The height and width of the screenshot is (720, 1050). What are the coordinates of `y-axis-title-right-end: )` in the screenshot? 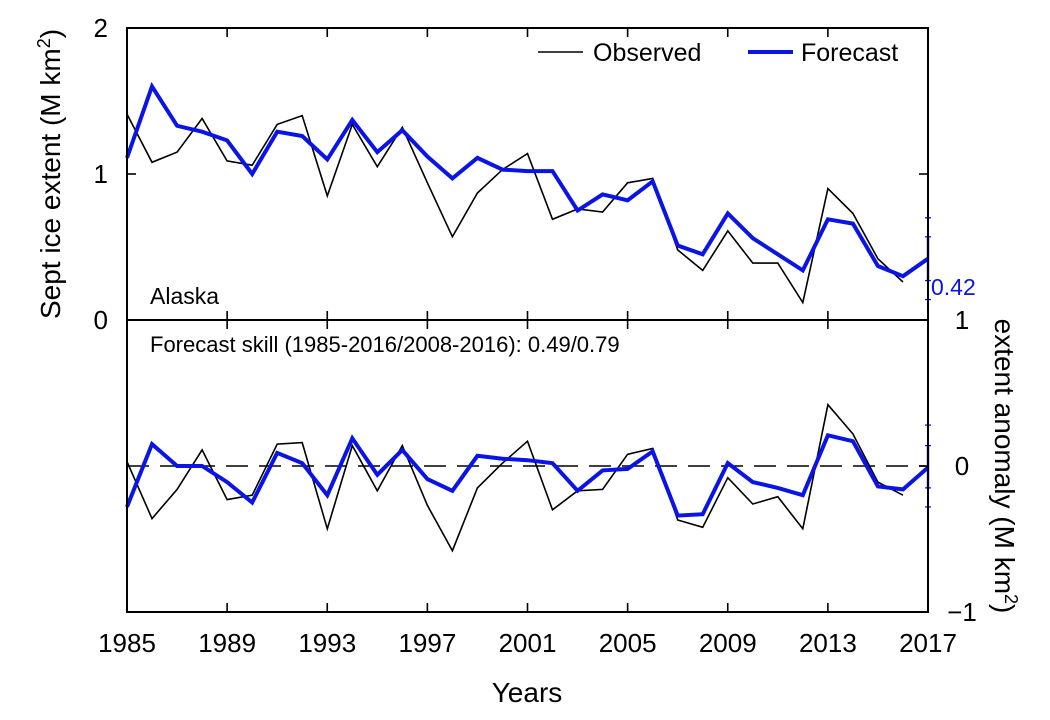 It's located at (1004, 608).